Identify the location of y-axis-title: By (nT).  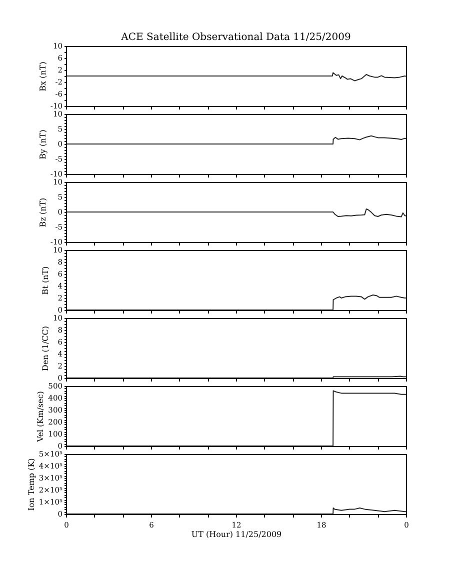
(43, 145).